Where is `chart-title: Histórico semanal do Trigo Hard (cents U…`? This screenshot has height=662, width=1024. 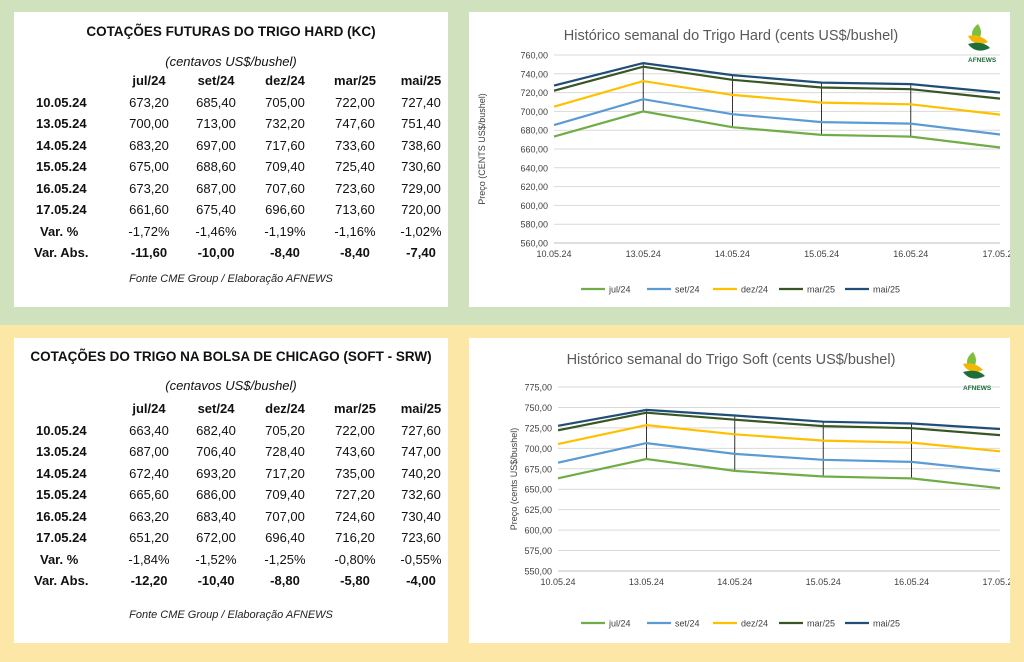 chart-title: Histórico semanal do Trigo Hard (cents U… is located at coordinates (731, 36).